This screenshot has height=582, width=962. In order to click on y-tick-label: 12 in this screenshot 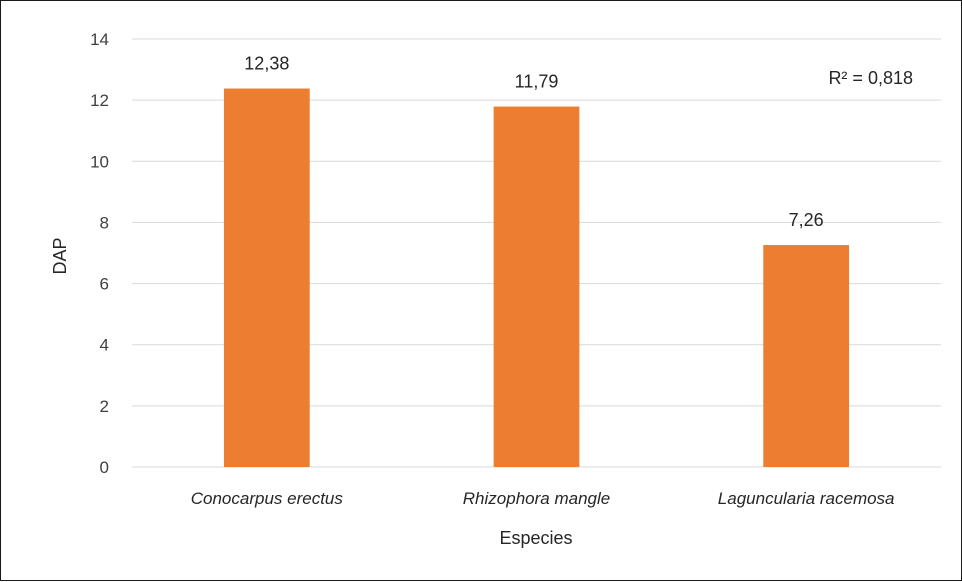, I will do `click(99, 100)`.